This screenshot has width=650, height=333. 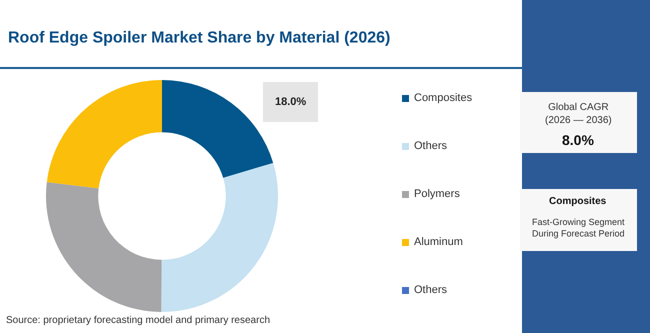 I want to click on text: 8.0%, so click(x=578, y=140).